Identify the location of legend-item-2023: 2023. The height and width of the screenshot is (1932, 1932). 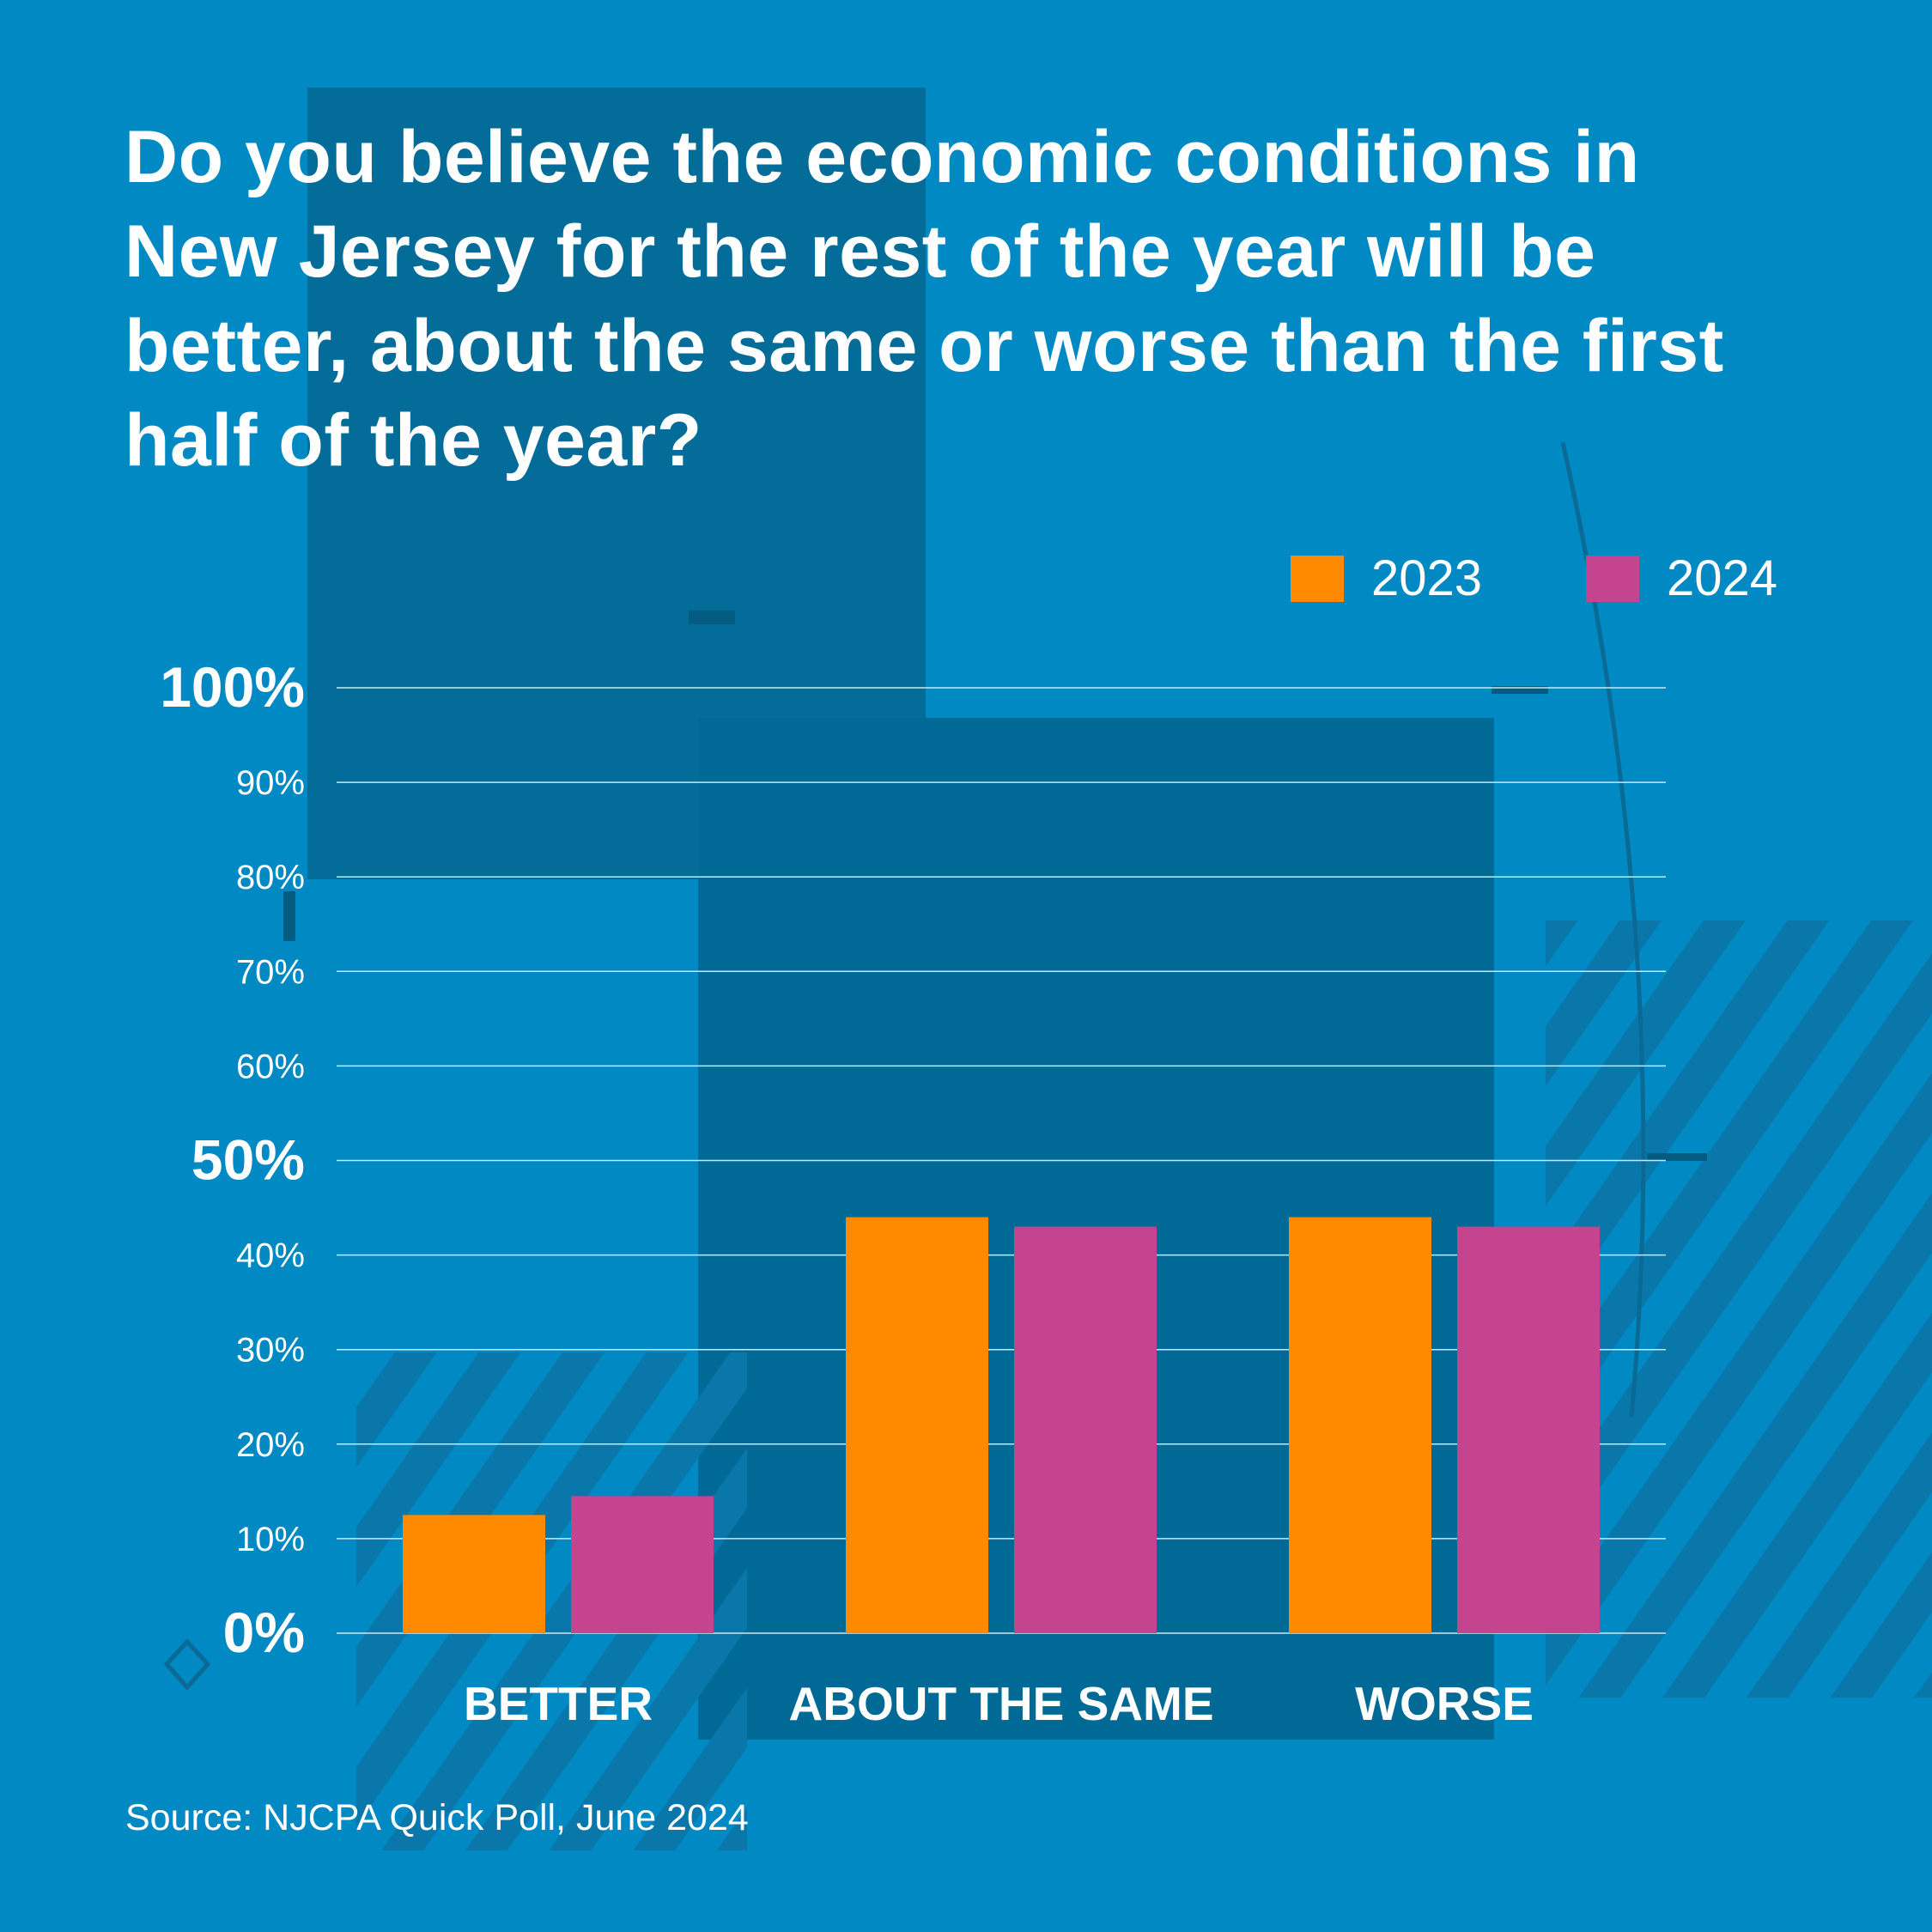
(1386, 578).